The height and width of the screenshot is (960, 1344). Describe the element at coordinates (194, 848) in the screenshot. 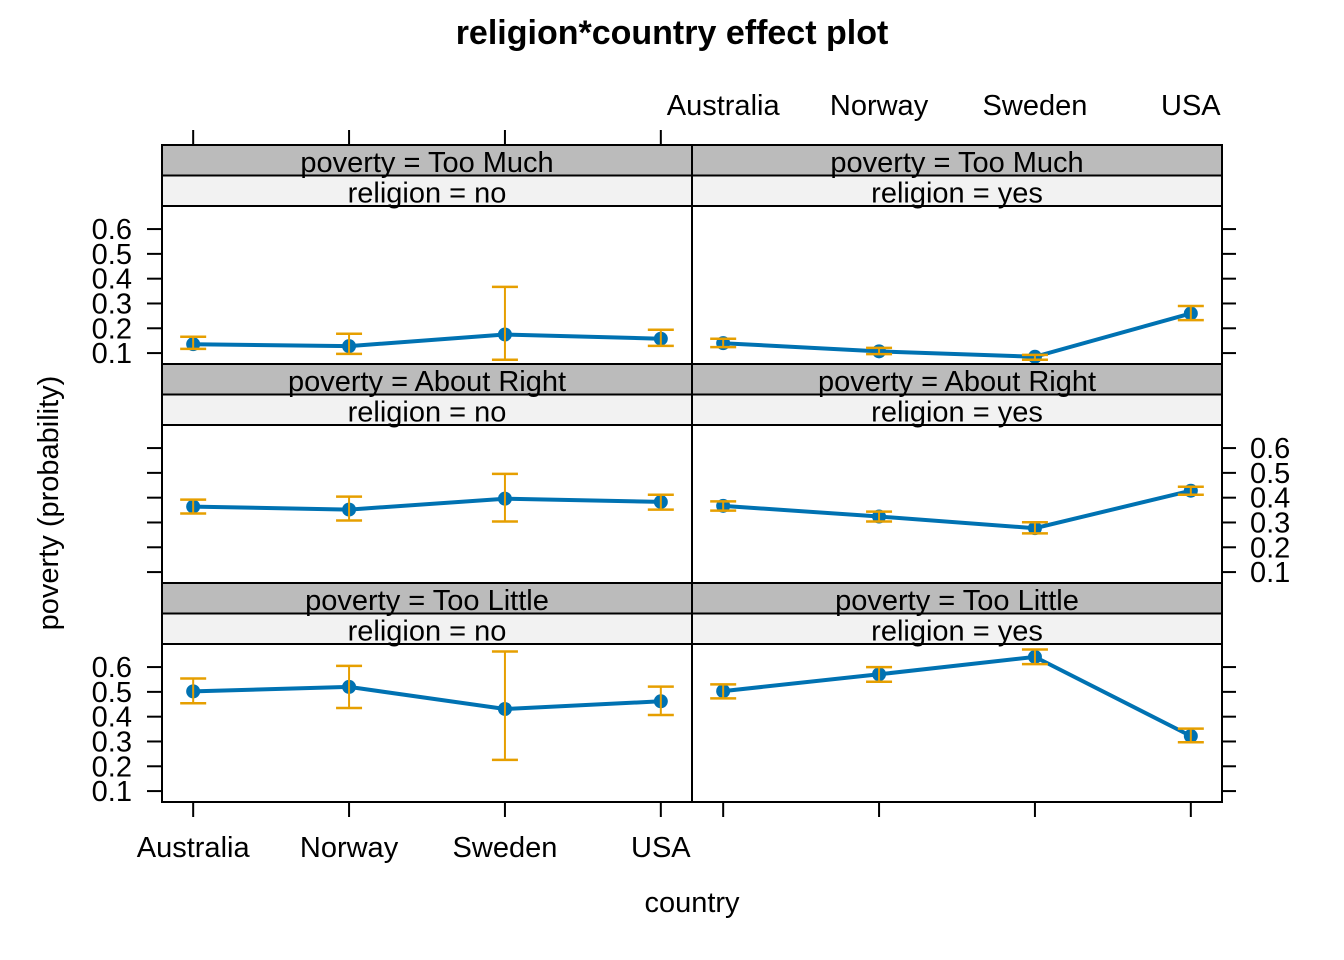

I see `x-tick-label-bottom: Australia` at that location.